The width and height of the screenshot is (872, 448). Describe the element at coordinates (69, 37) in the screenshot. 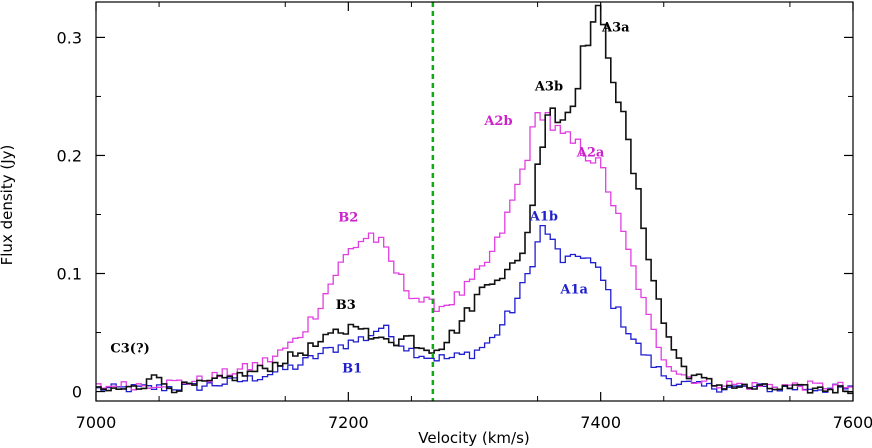

I see `y-tick-label: 0.3` at that location.